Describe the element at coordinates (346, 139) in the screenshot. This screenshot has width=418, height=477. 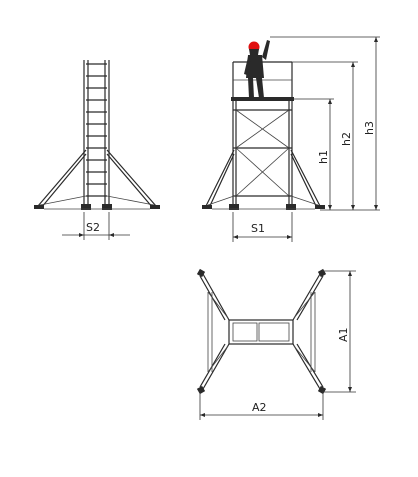
I see `h2-label: h2` at that location.